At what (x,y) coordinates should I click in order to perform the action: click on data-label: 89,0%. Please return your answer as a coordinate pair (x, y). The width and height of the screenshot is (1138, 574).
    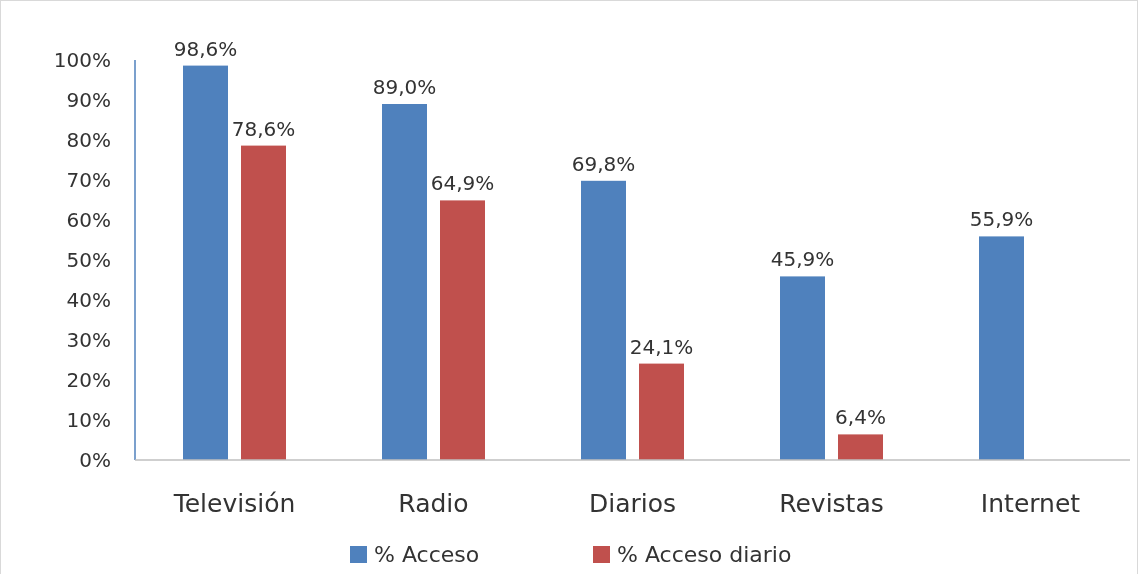
    Looking at the image, I should click on (404, 87).